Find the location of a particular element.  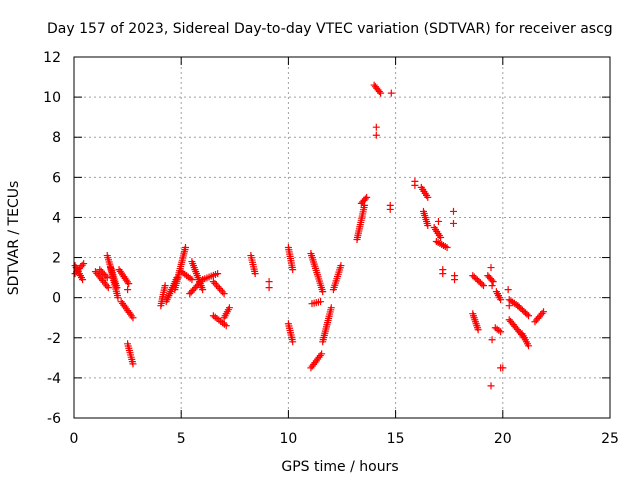

x-tick-label: 20 is located at coordinates (503, 439).